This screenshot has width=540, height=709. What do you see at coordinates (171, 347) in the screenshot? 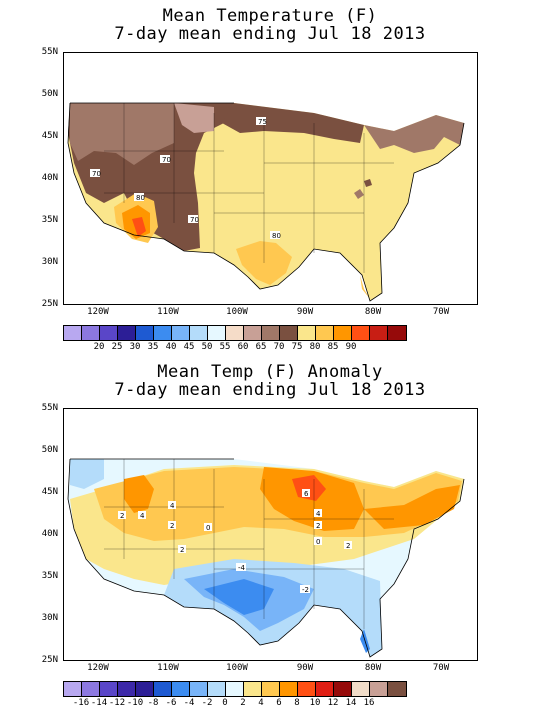
I see `colorbar-label: 40` at bounding box center [171, 347].